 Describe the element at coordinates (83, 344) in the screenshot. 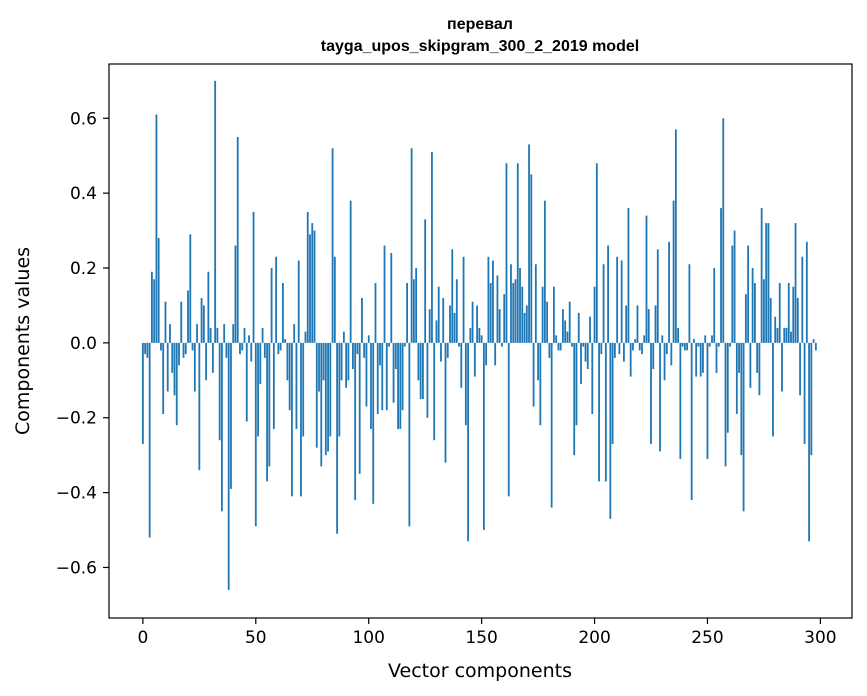

I see `y-tick-label-3: 0.0` at that location.